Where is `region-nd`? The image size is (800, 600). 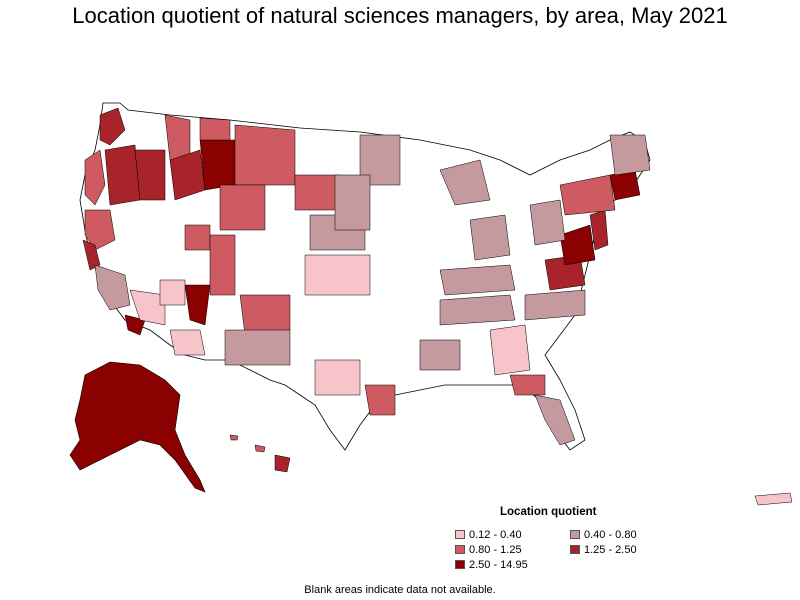
region-nd is located at coordinates (380, 160).